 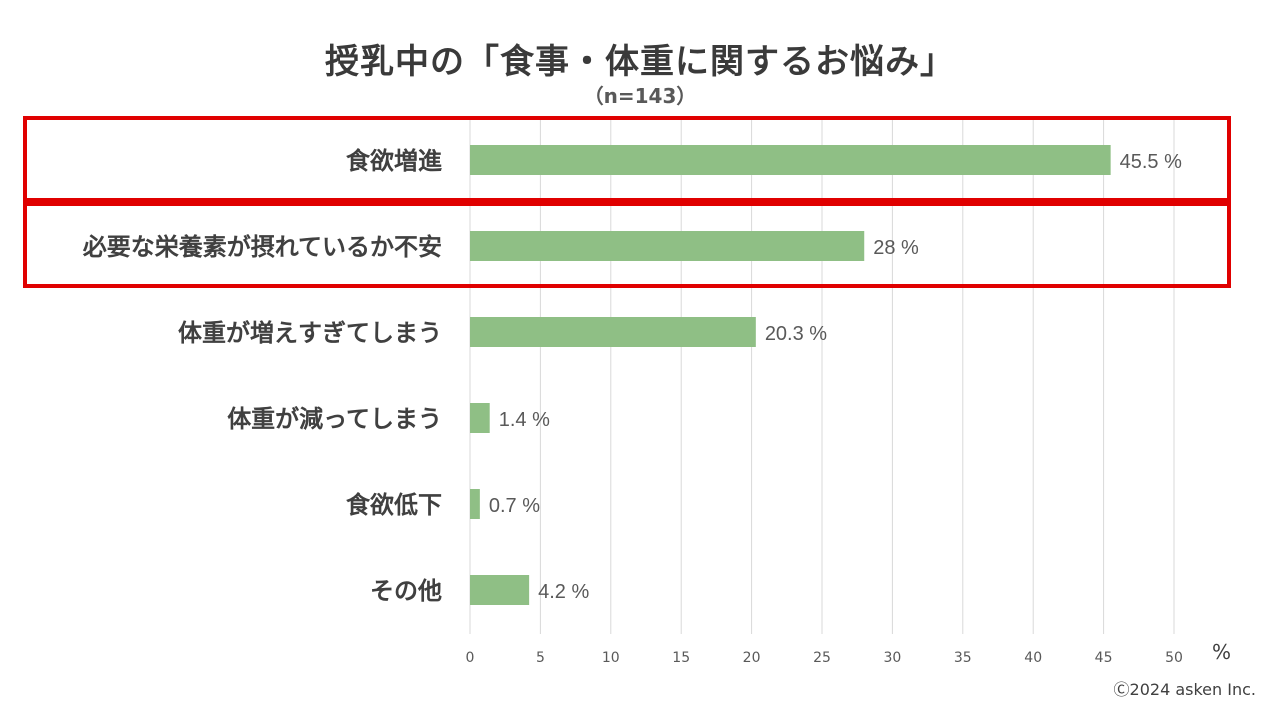 I want to click on x-tick-label: 10, so click(x=611, y=658).